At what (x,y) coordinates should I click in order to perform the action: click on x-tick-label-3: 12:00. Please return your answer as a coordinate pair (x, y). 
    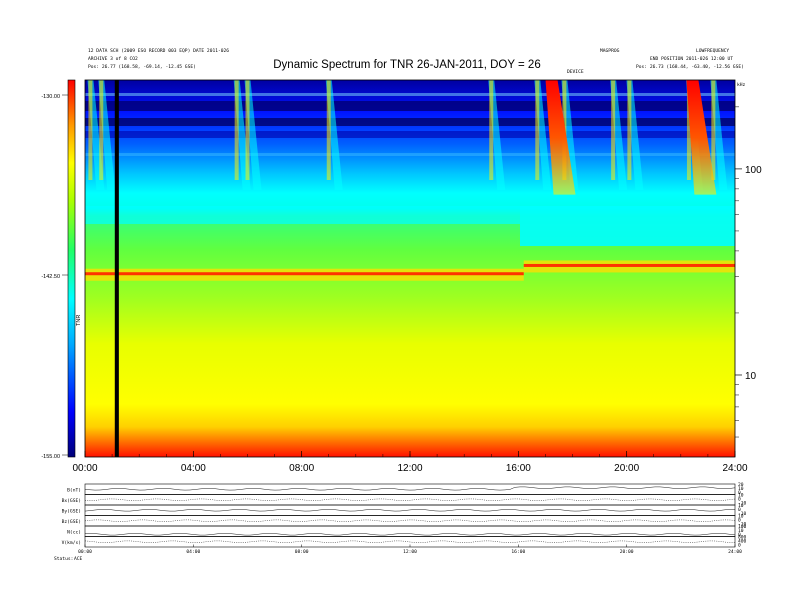
    Looking at the image, I should click on (409, 468).